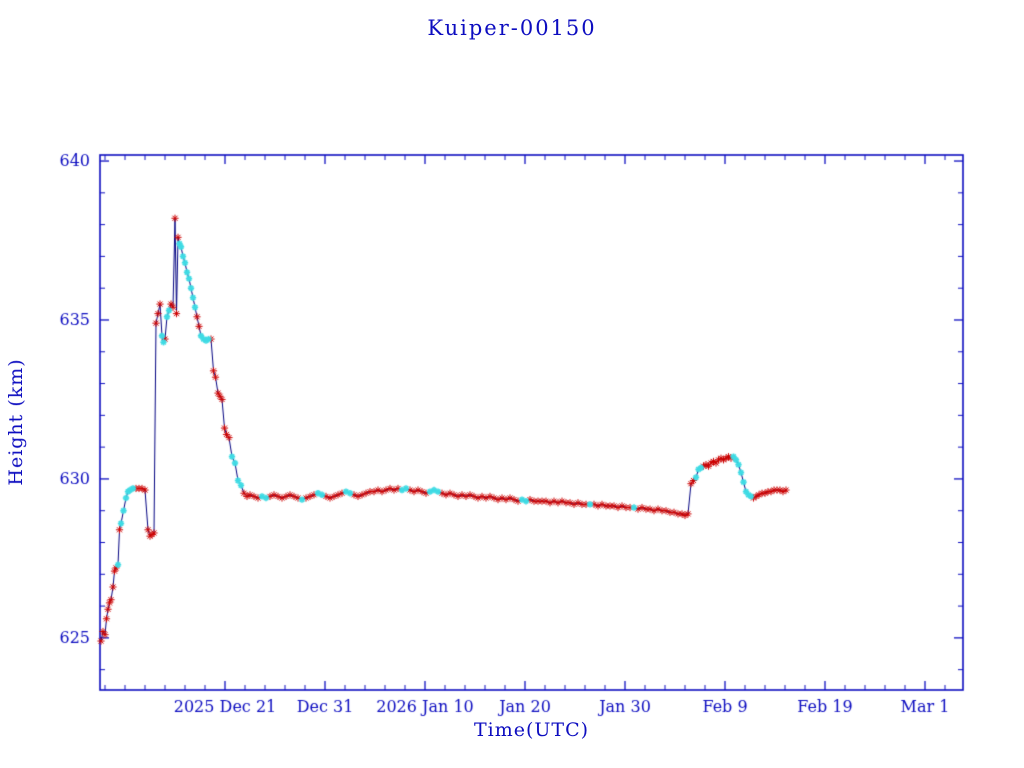 This screenshot has height=768, width=1024. I want to click on chart-title: Kuiper-00150, so click(512, 28).